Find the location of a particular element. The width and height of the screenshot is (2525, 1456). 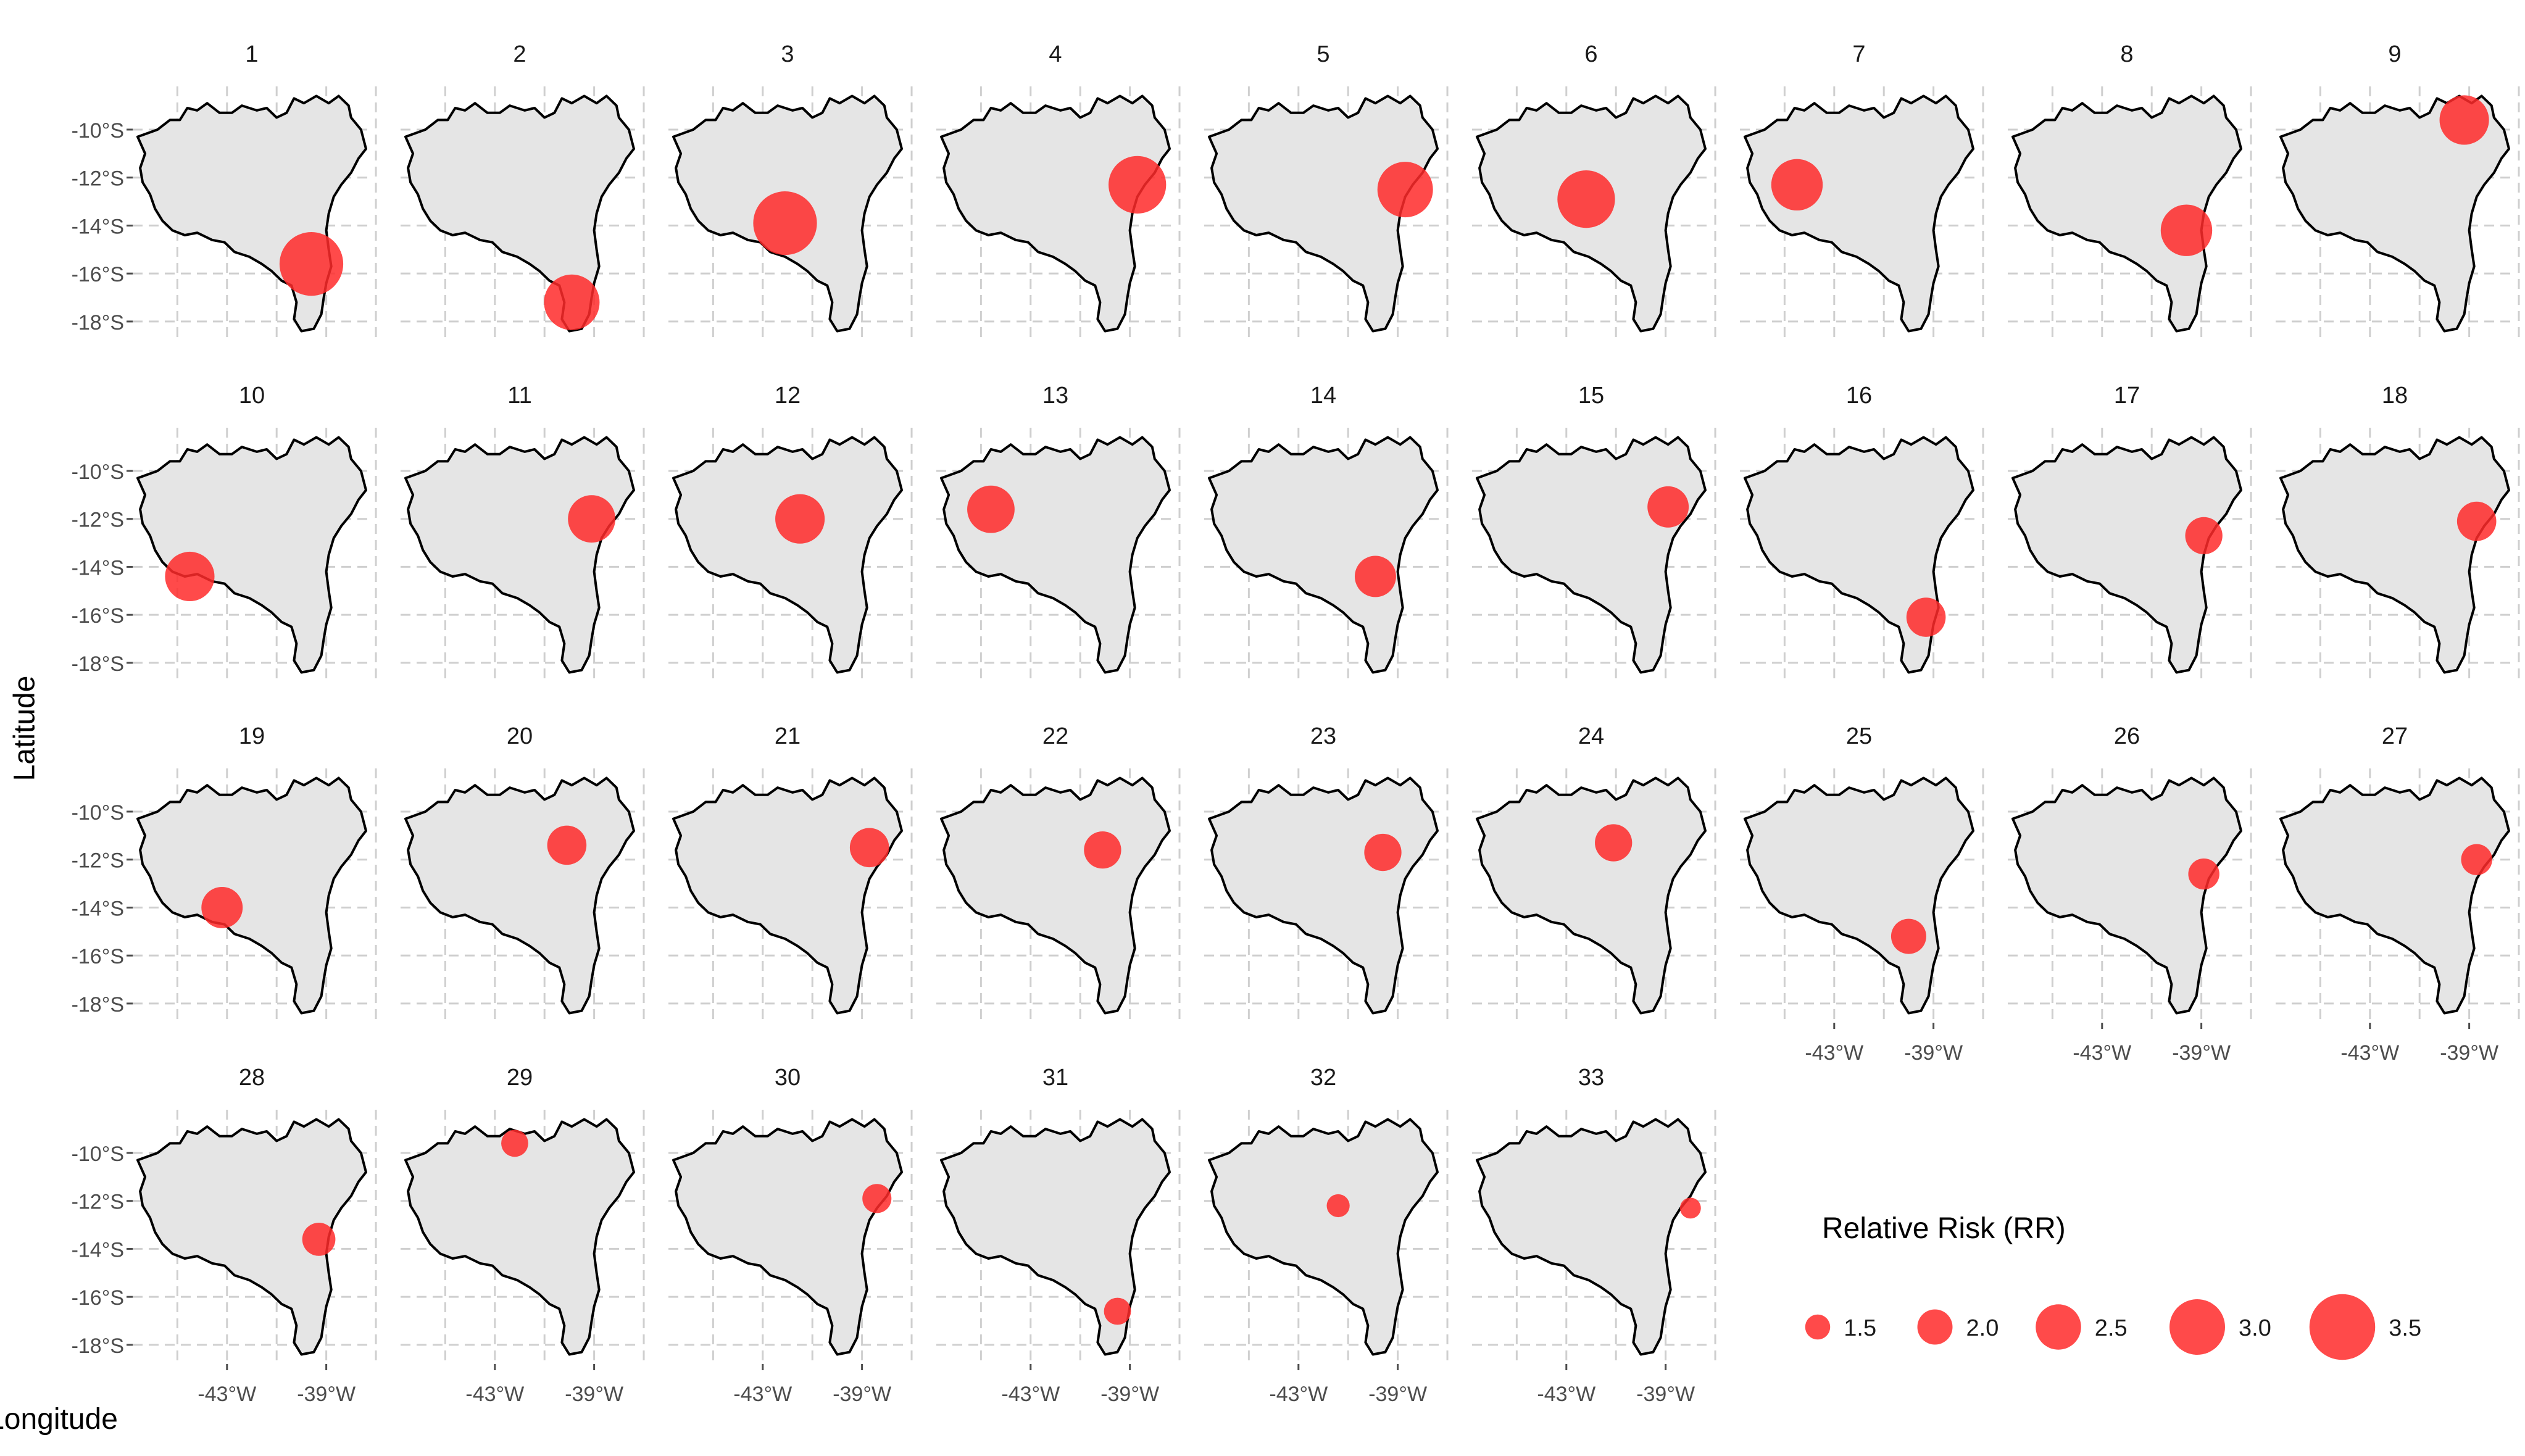

facet-label-29: 29 is located at coordinates (520, 1078).